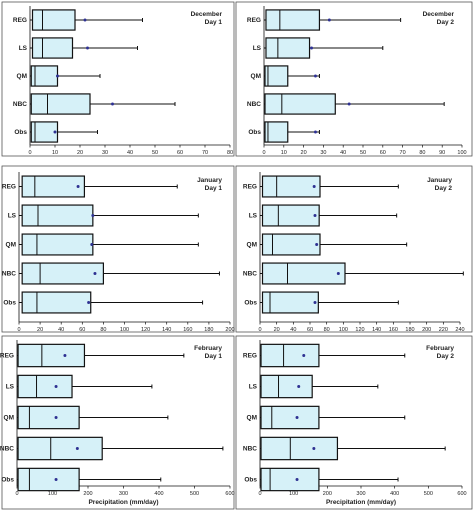 The width and height of the screenshot is (474, 511). What do you see at coordinates (363, 153) in the screenshot?
I see `x-tick-label: 50` at bounding box center [363, 153].